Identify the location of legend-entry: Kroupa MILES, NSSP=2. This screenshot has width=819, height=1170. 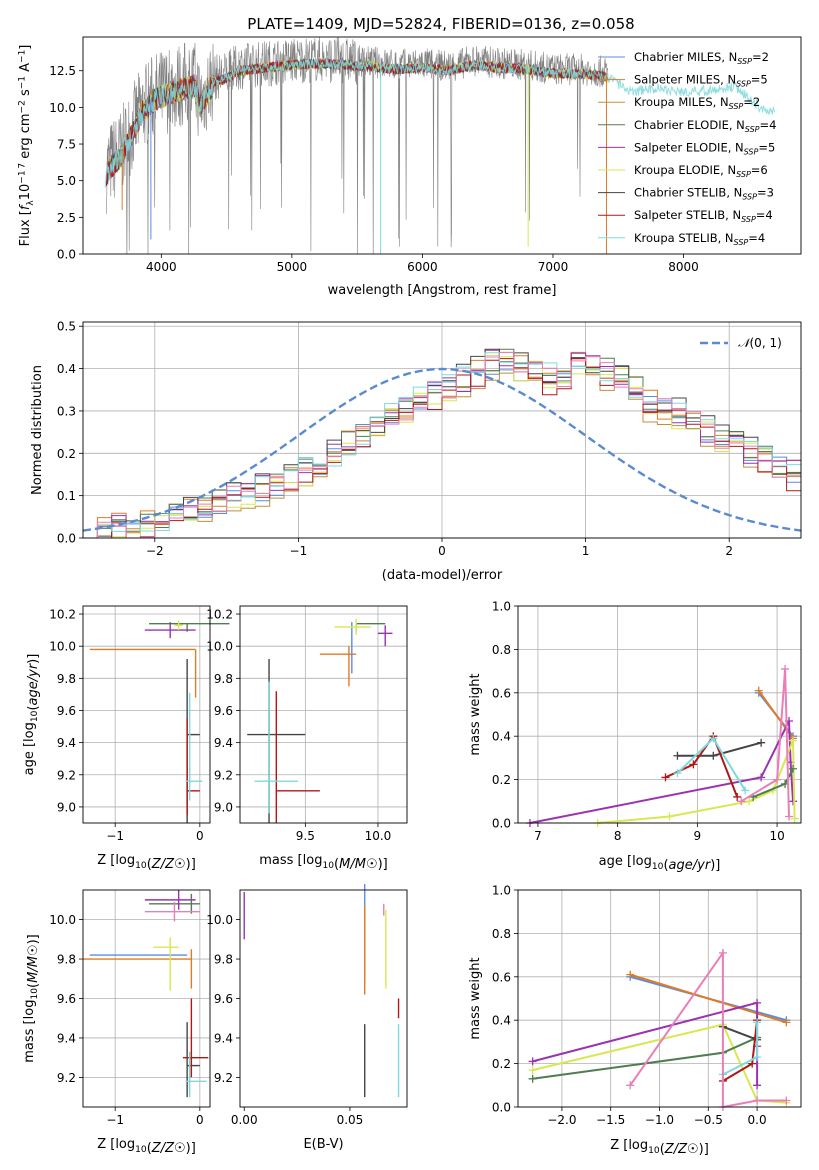
(697, 103).